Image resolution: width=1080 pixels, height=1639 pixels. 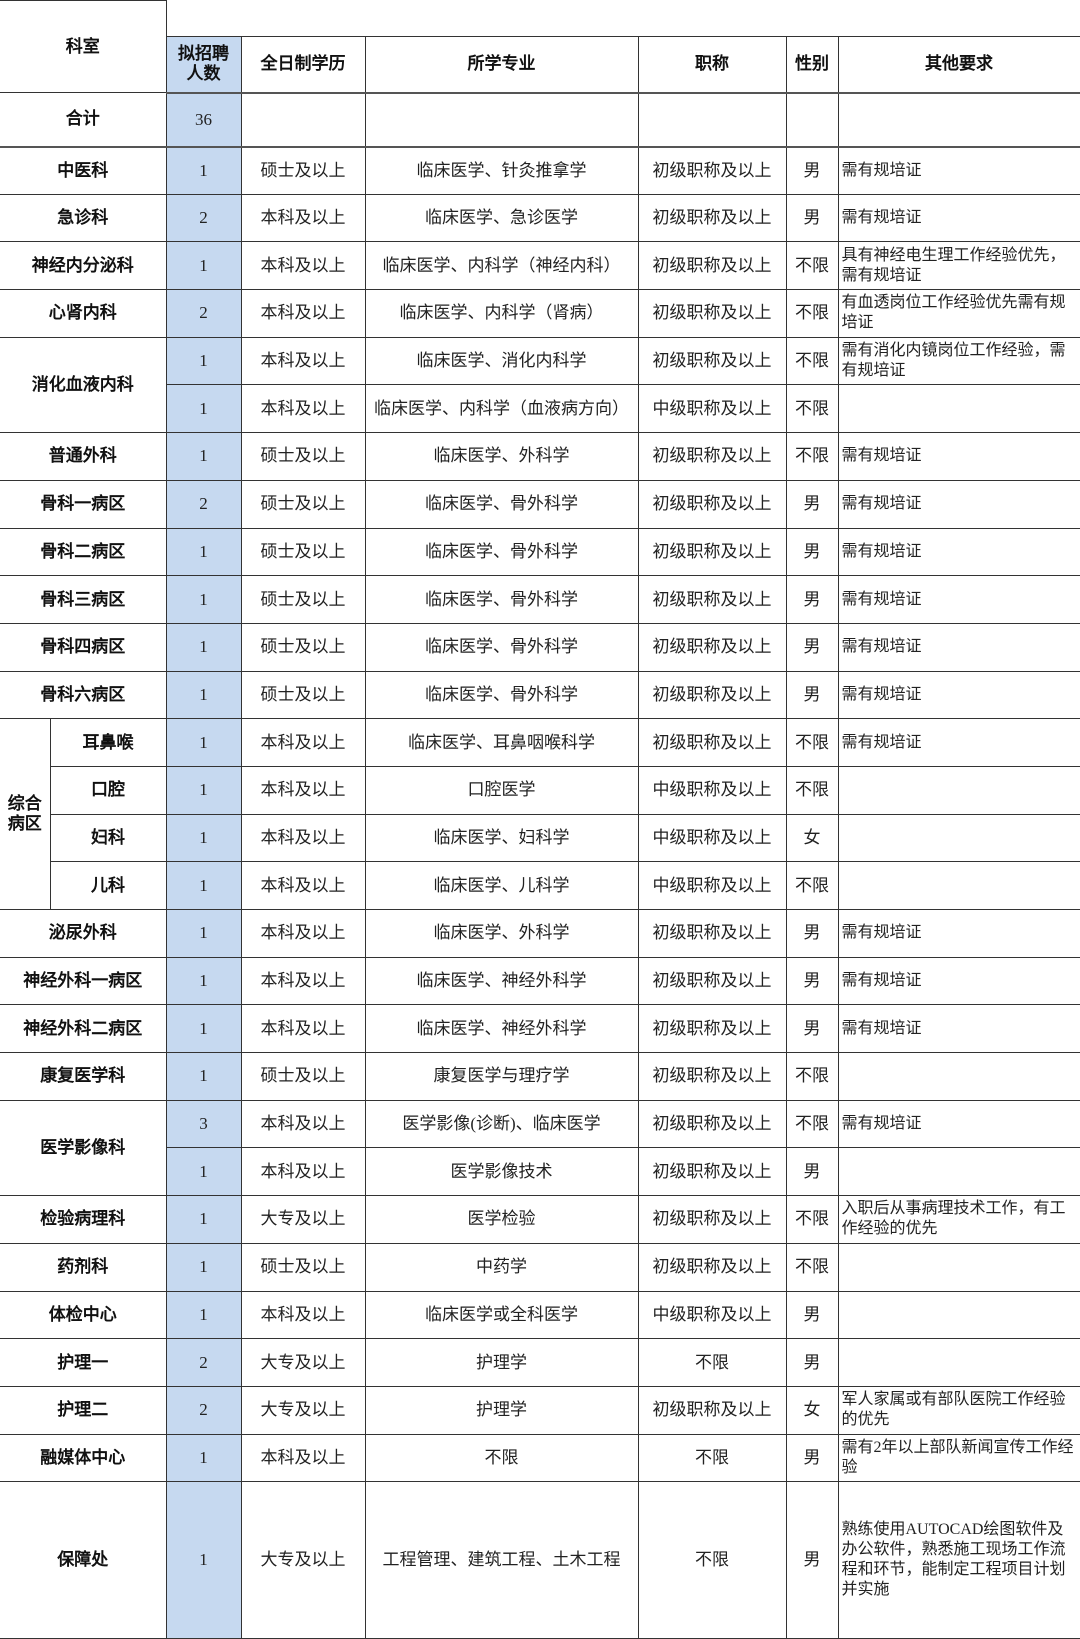 What do you see at coordinates (203, 65) in the screenshot?
I see `header-count: 拟招聘人数` at bounding box center [203, 65].